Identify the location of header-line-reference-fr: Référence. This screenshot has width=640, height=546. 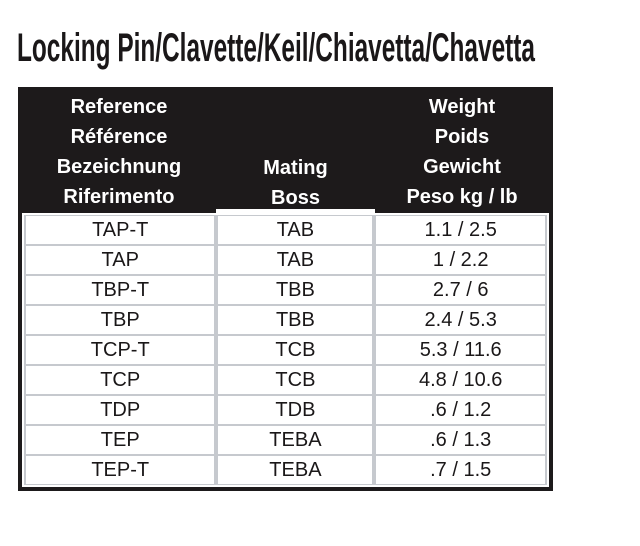
(119, 137).